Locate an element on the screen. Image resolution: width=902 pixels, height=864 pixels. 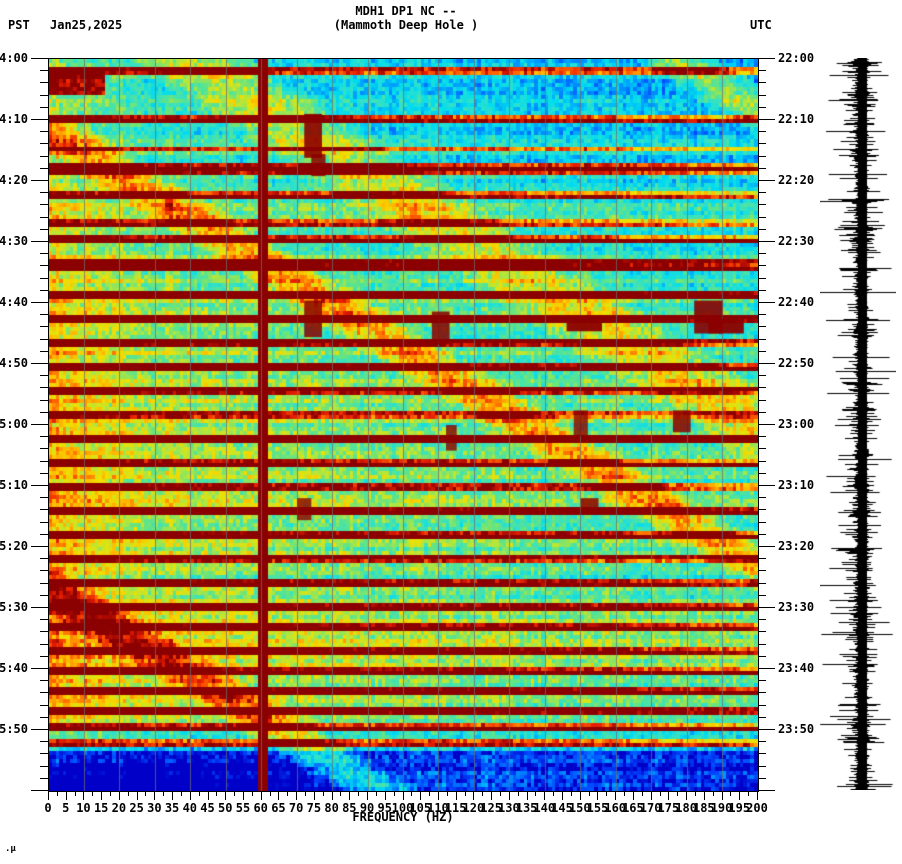
waveform-trace is located at coordinates (858, 424).